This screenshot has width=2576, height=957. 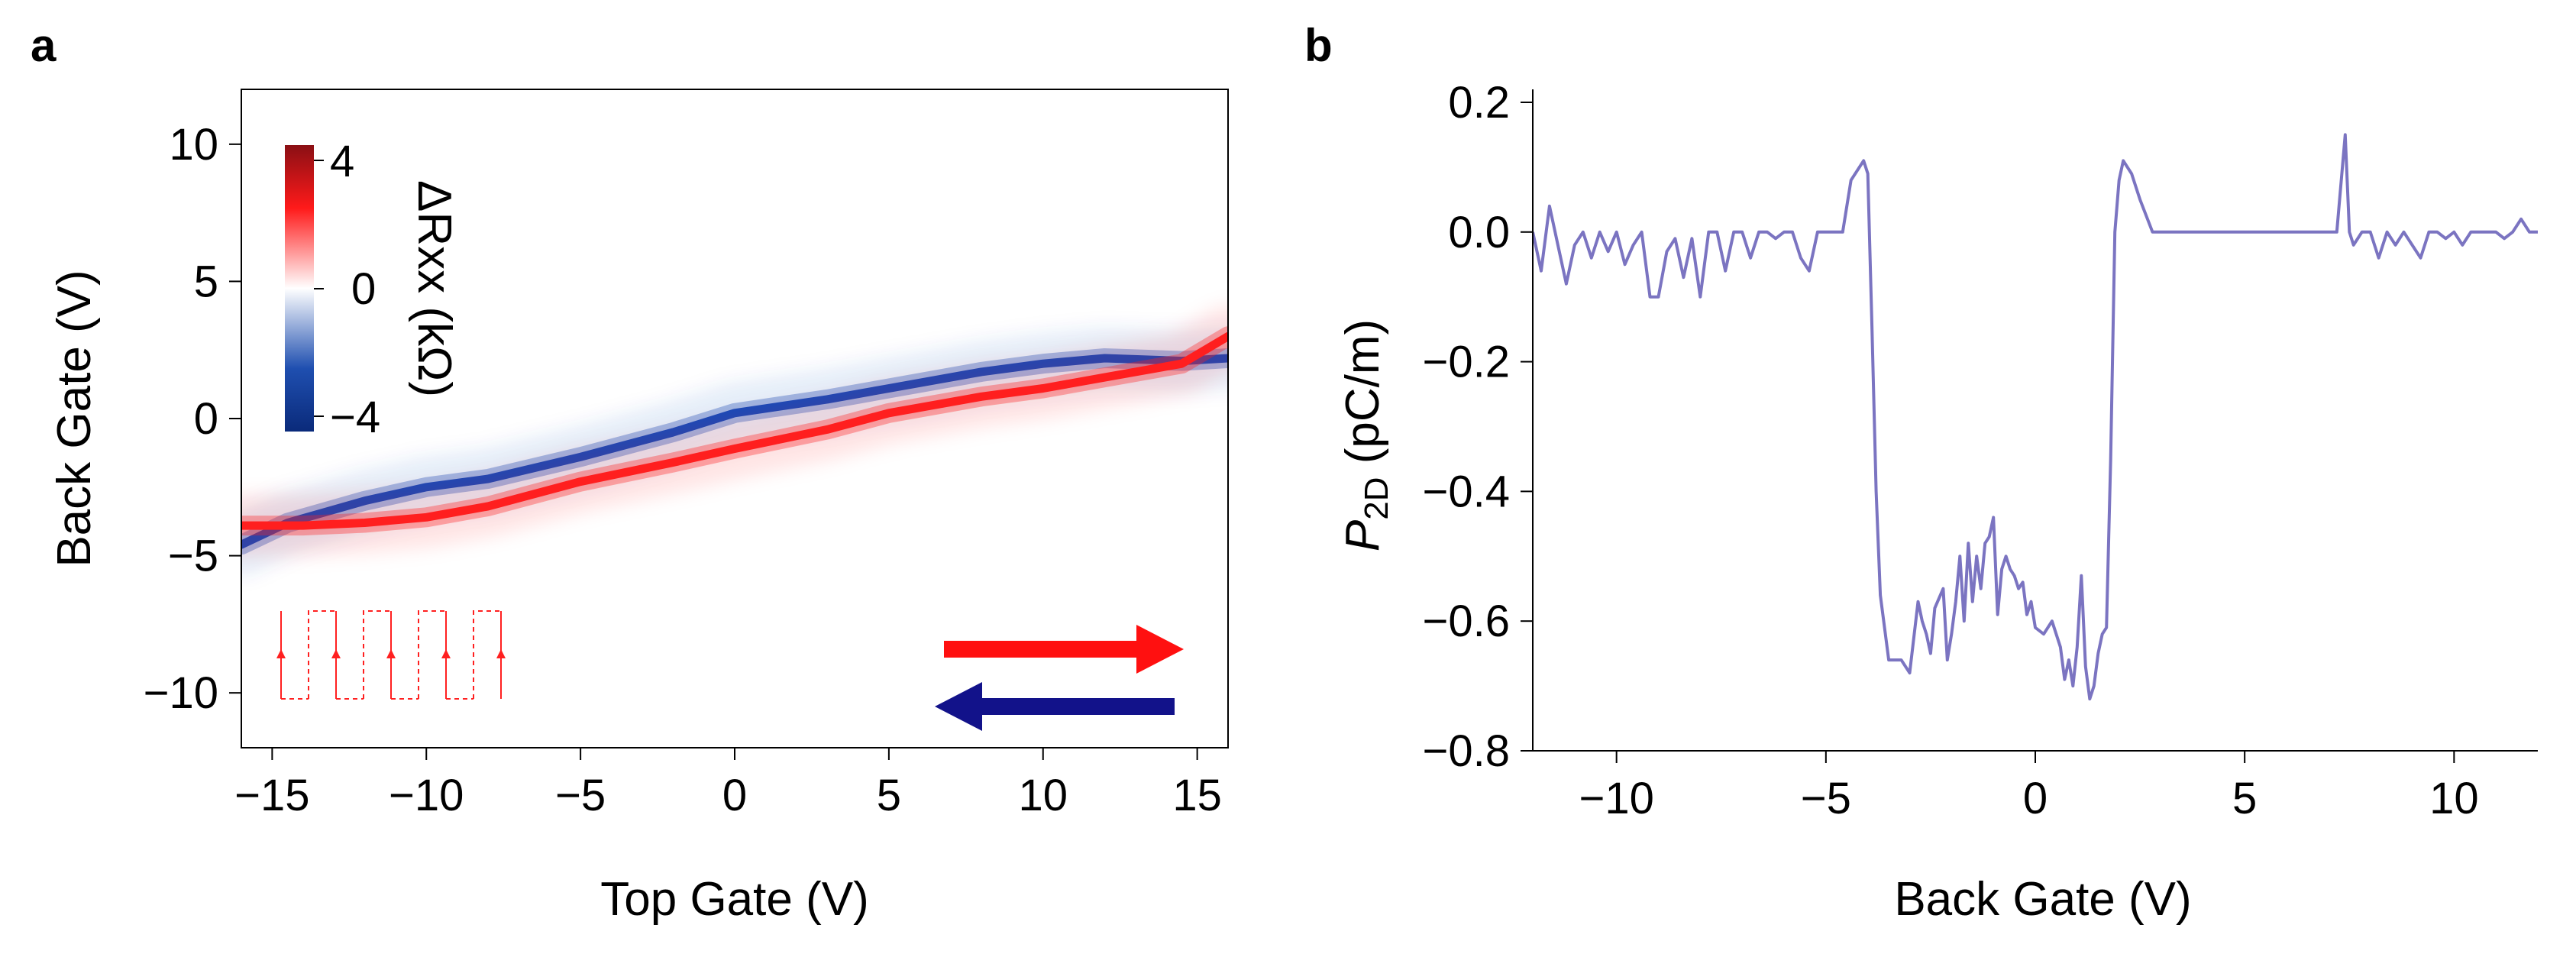 What do you see at coordinates (1055, 706) in the screenshot?
I see `sweep-arrow-backward` at bounding box center [1055, 706].